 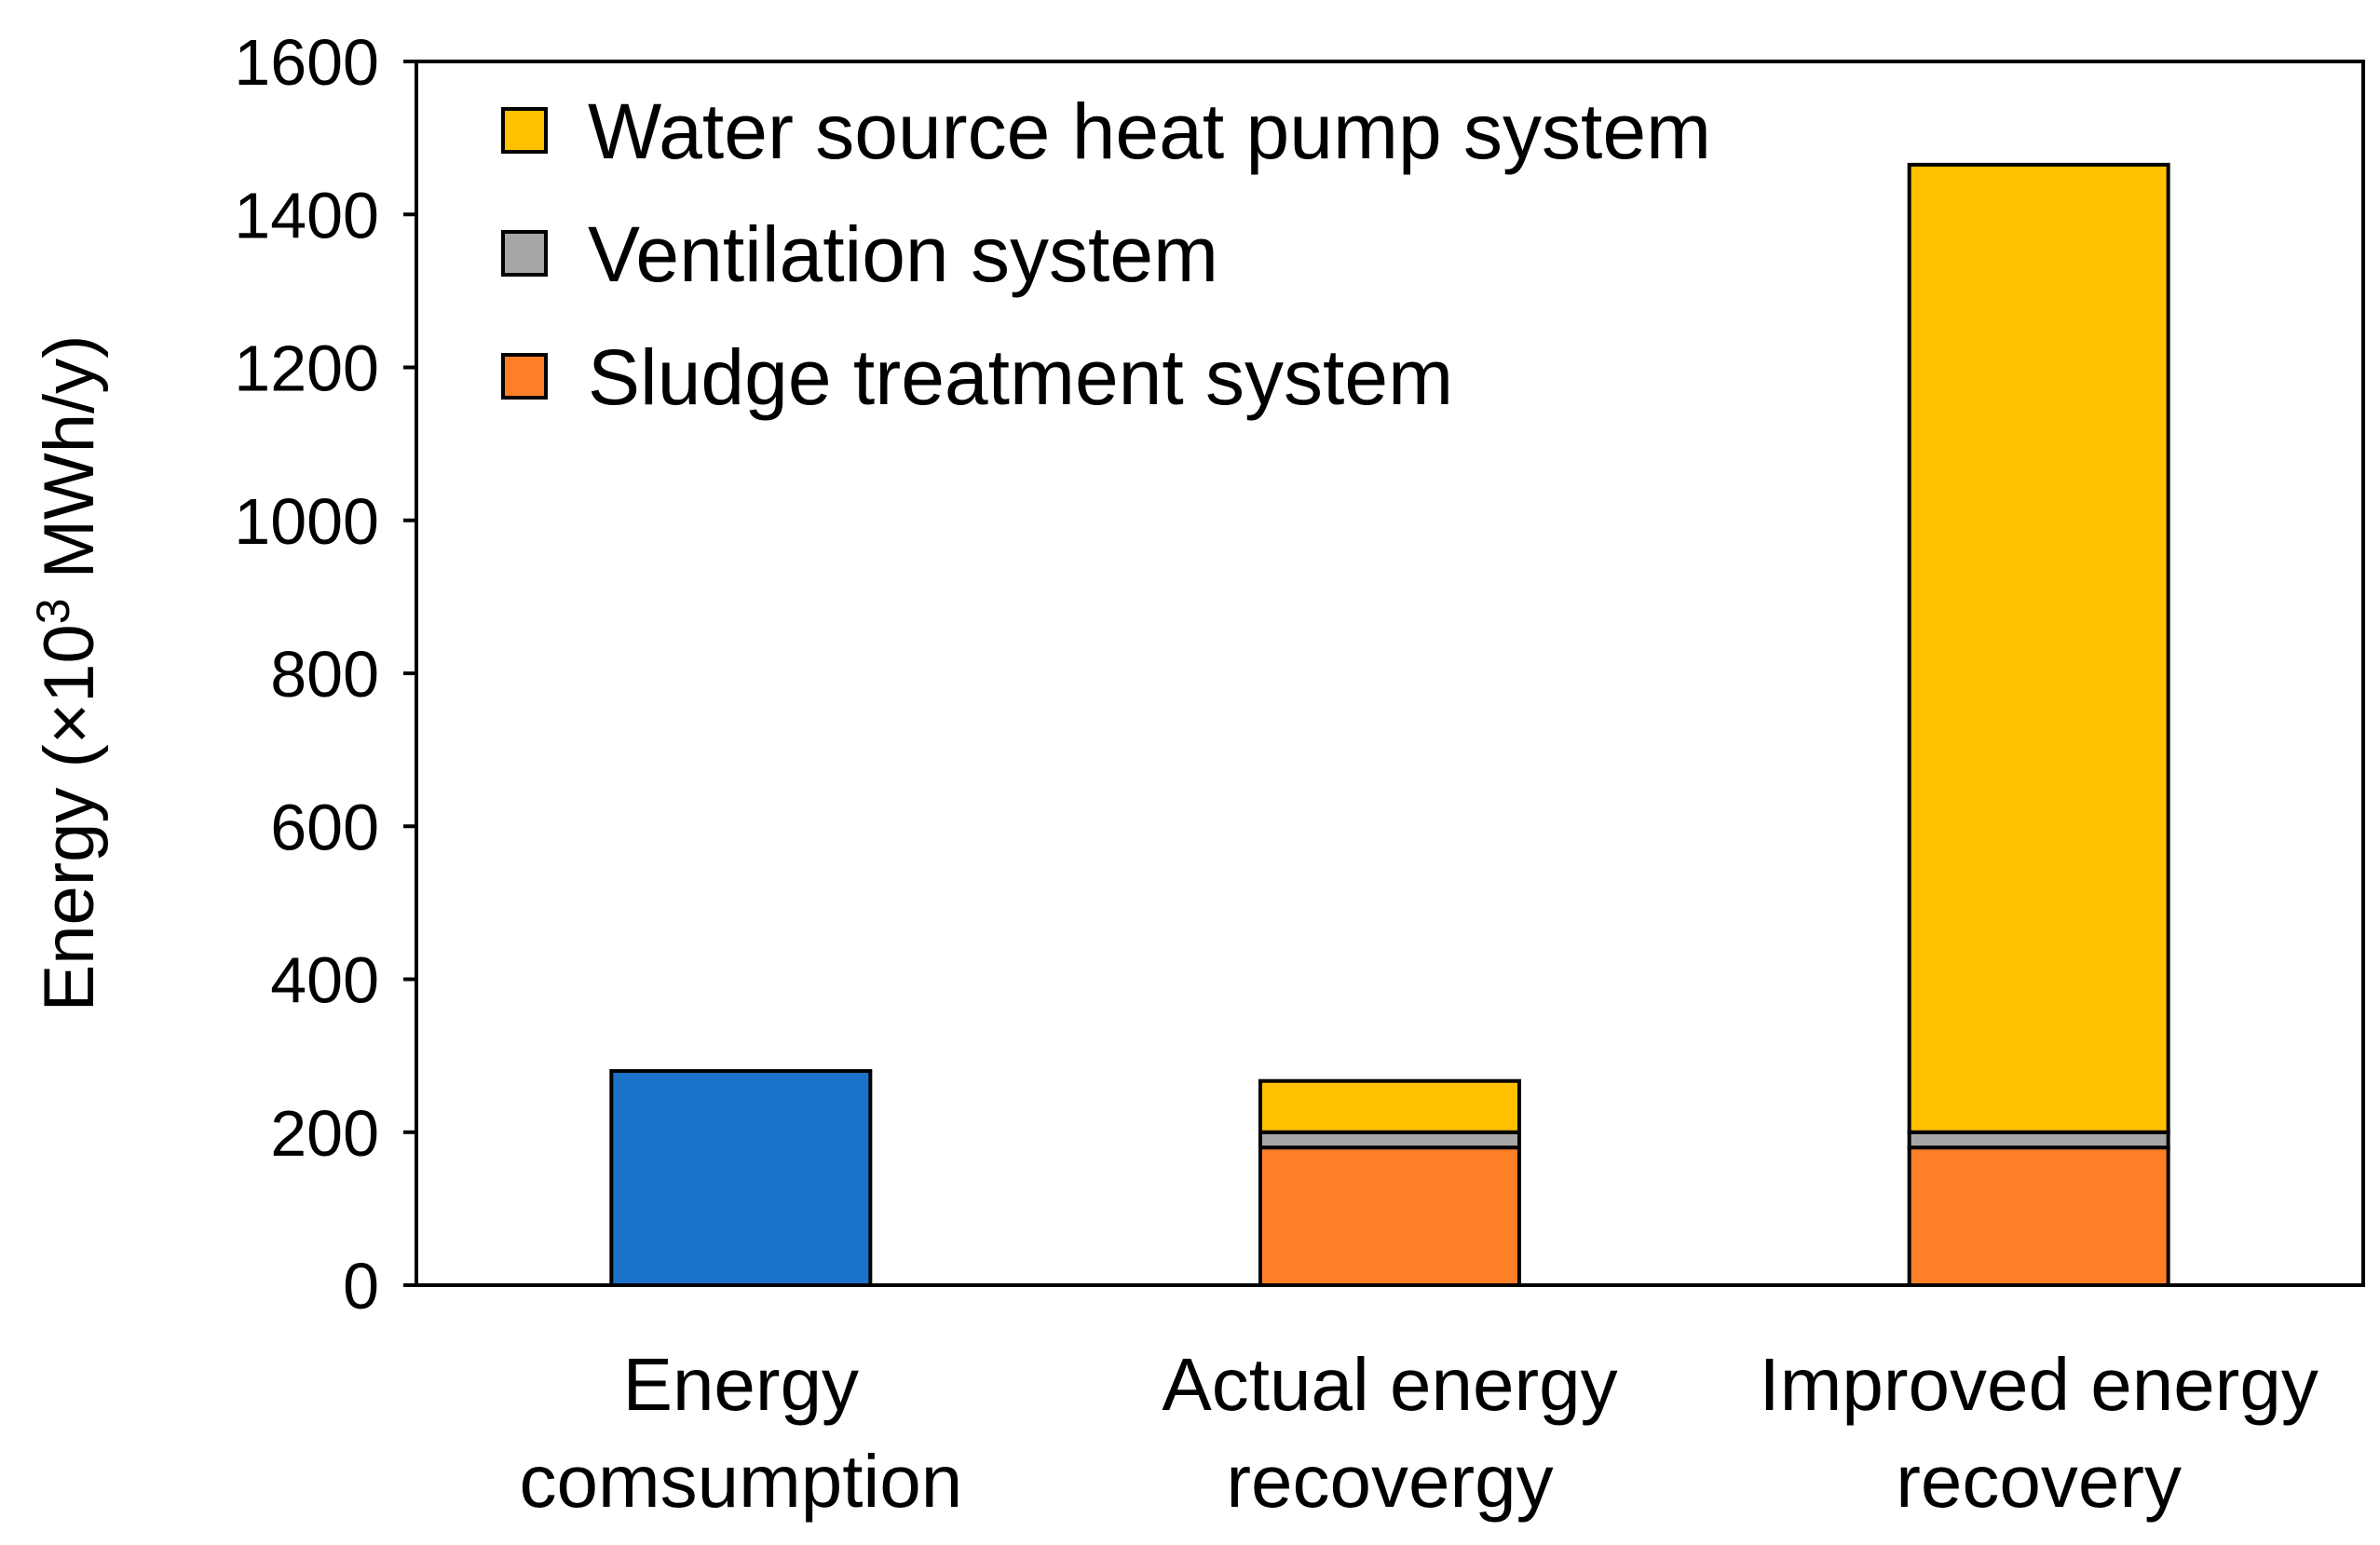 I want to click on x-category-label-line: recovery, so click(x=2039, y=1481).